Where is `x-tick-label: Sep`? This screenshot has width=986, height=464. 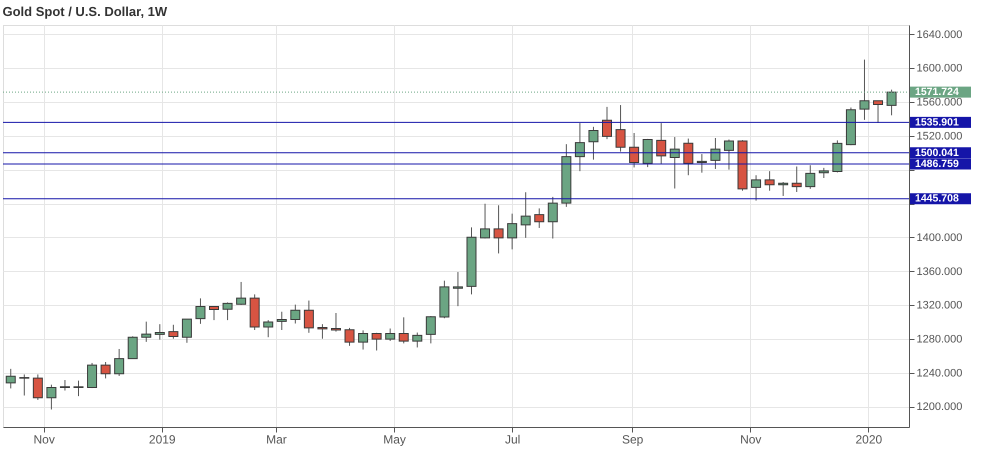 x-tick-label: Sep is located at coordinates (633, 439).